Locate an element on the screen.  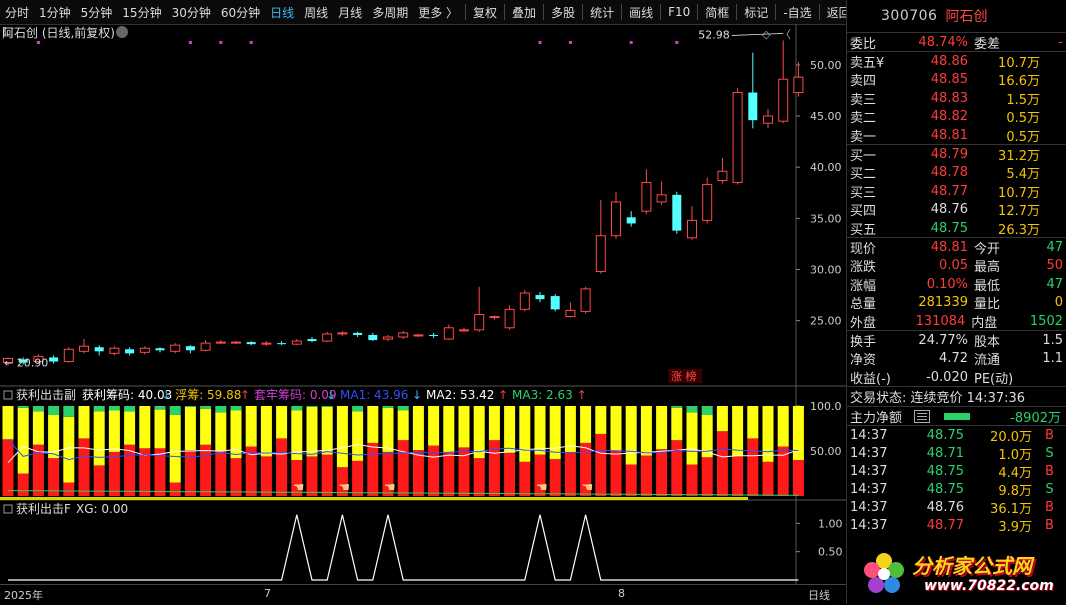
bid-row: 买五 48.75 26.3万 is located at coordinates (956, 228).